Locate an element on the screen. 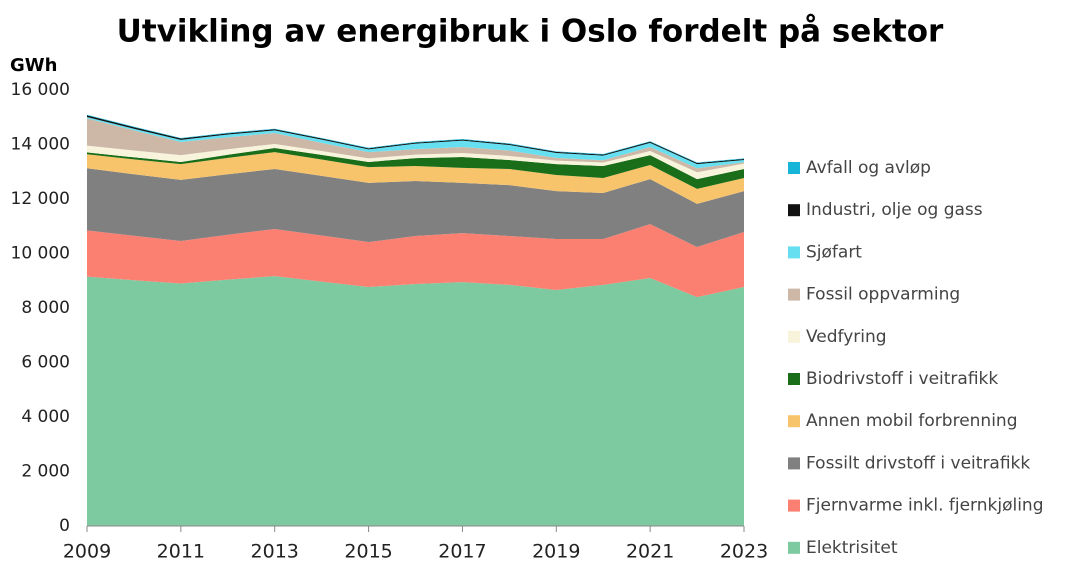  x-tick-label: 2017 is located at coordinates (462, 551).